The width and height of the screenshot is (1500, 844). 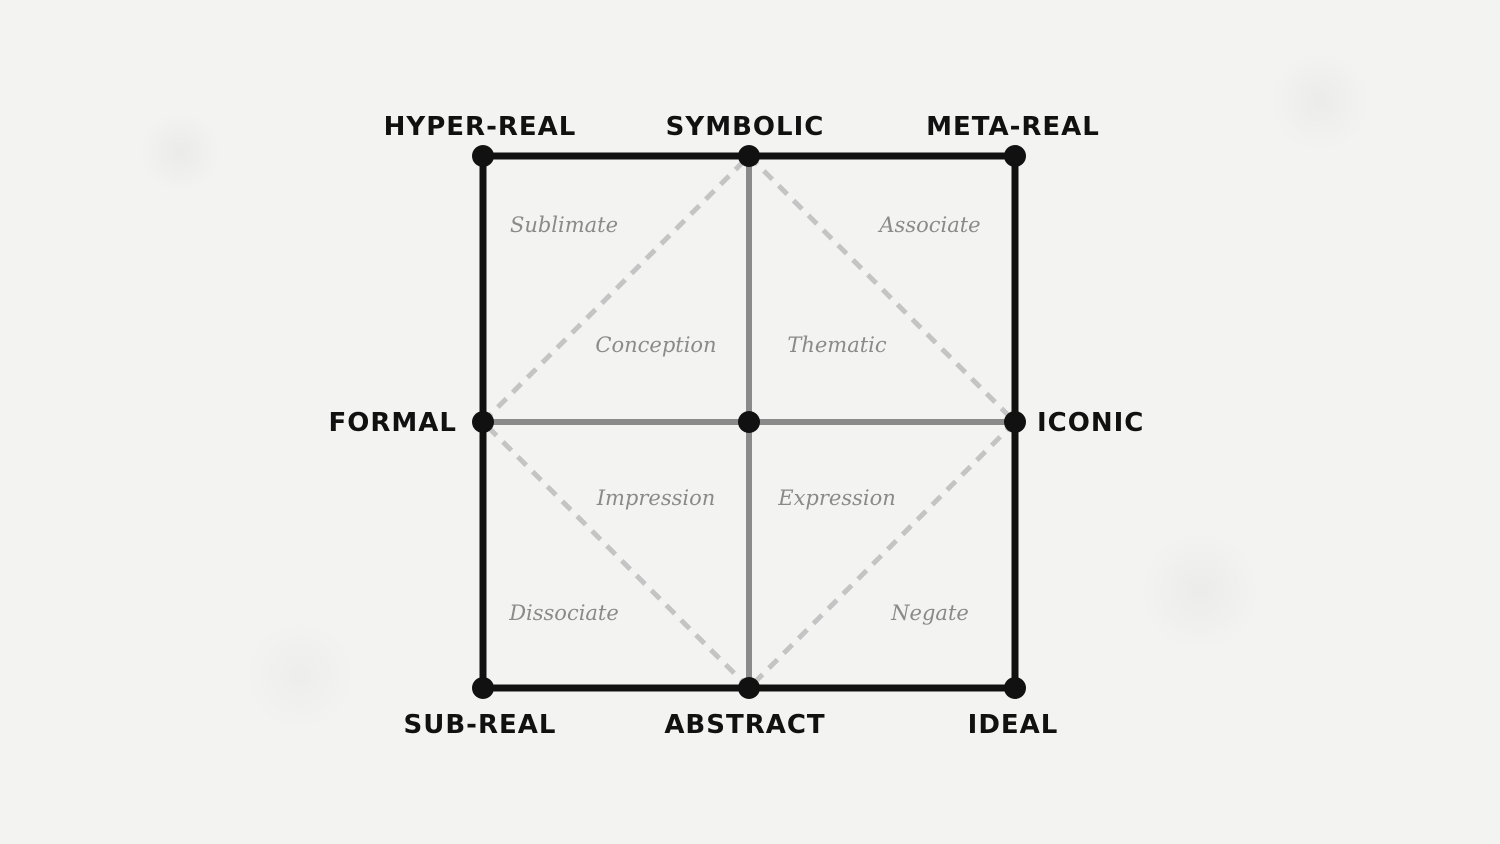 I want to click on label-abstract: ABSTRACT, so click(x=744, y=725).